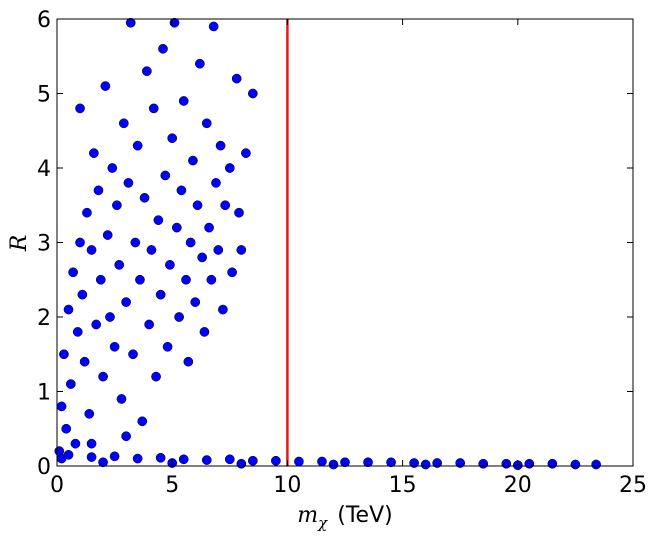 This screenshot has width=658, height=542. Describe the element at coordinates (44, 20) in the screenshot. I see `y-tick-label: 6` at that location.